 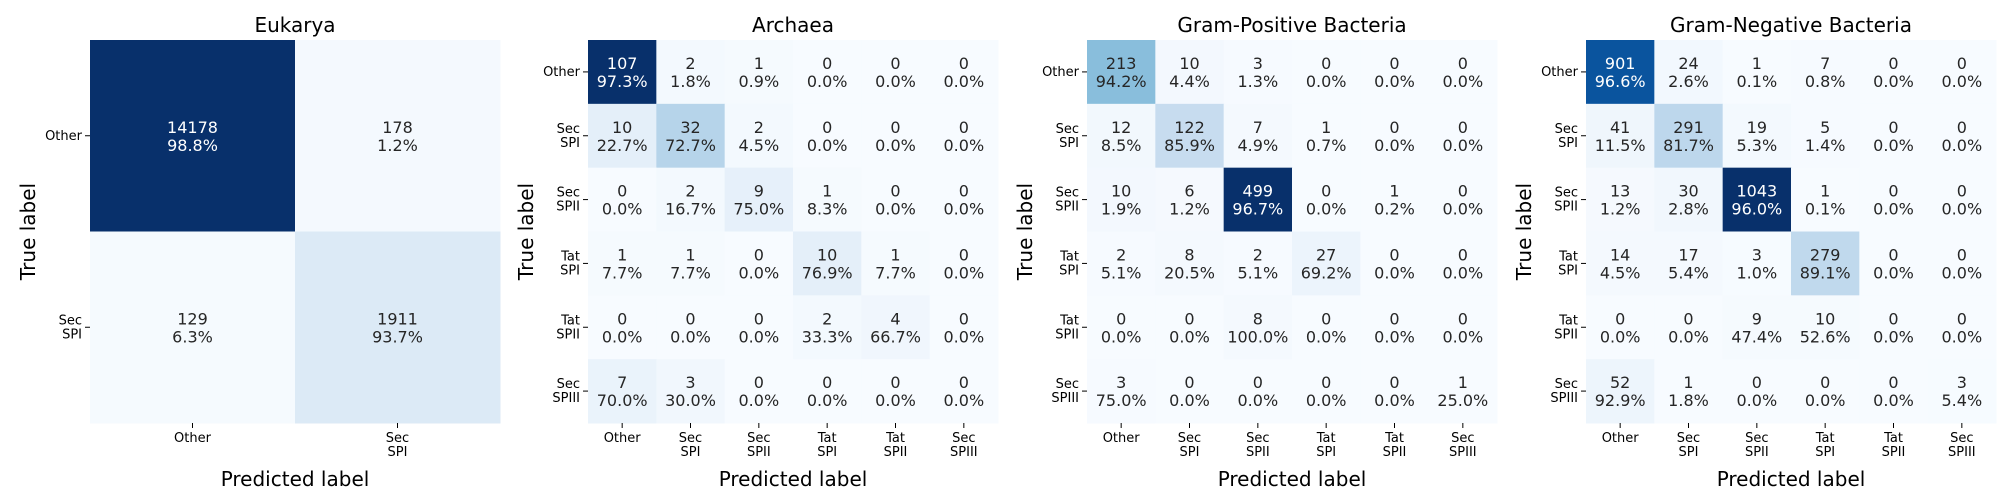 I want to click on cell-count-label: 17, so click(x=1688, y=254).